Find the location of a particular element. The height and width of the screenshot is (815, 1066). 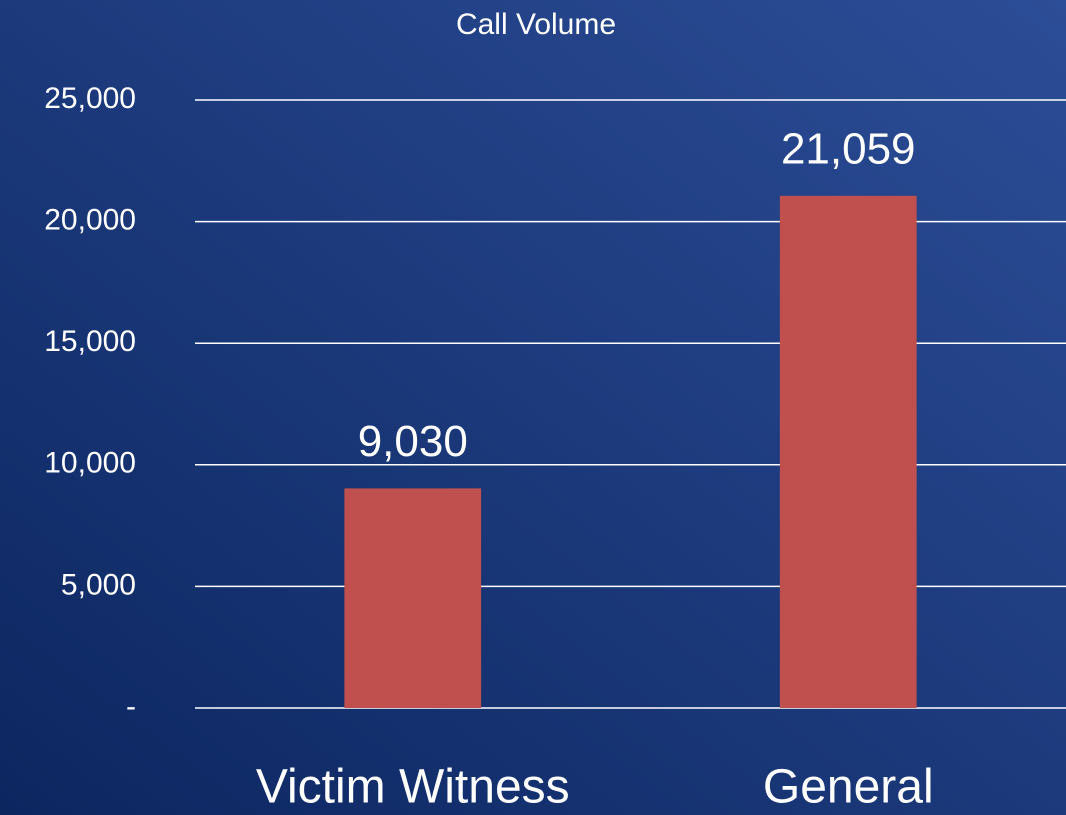

y-tick-label: - is located at coordinates (131, 706).